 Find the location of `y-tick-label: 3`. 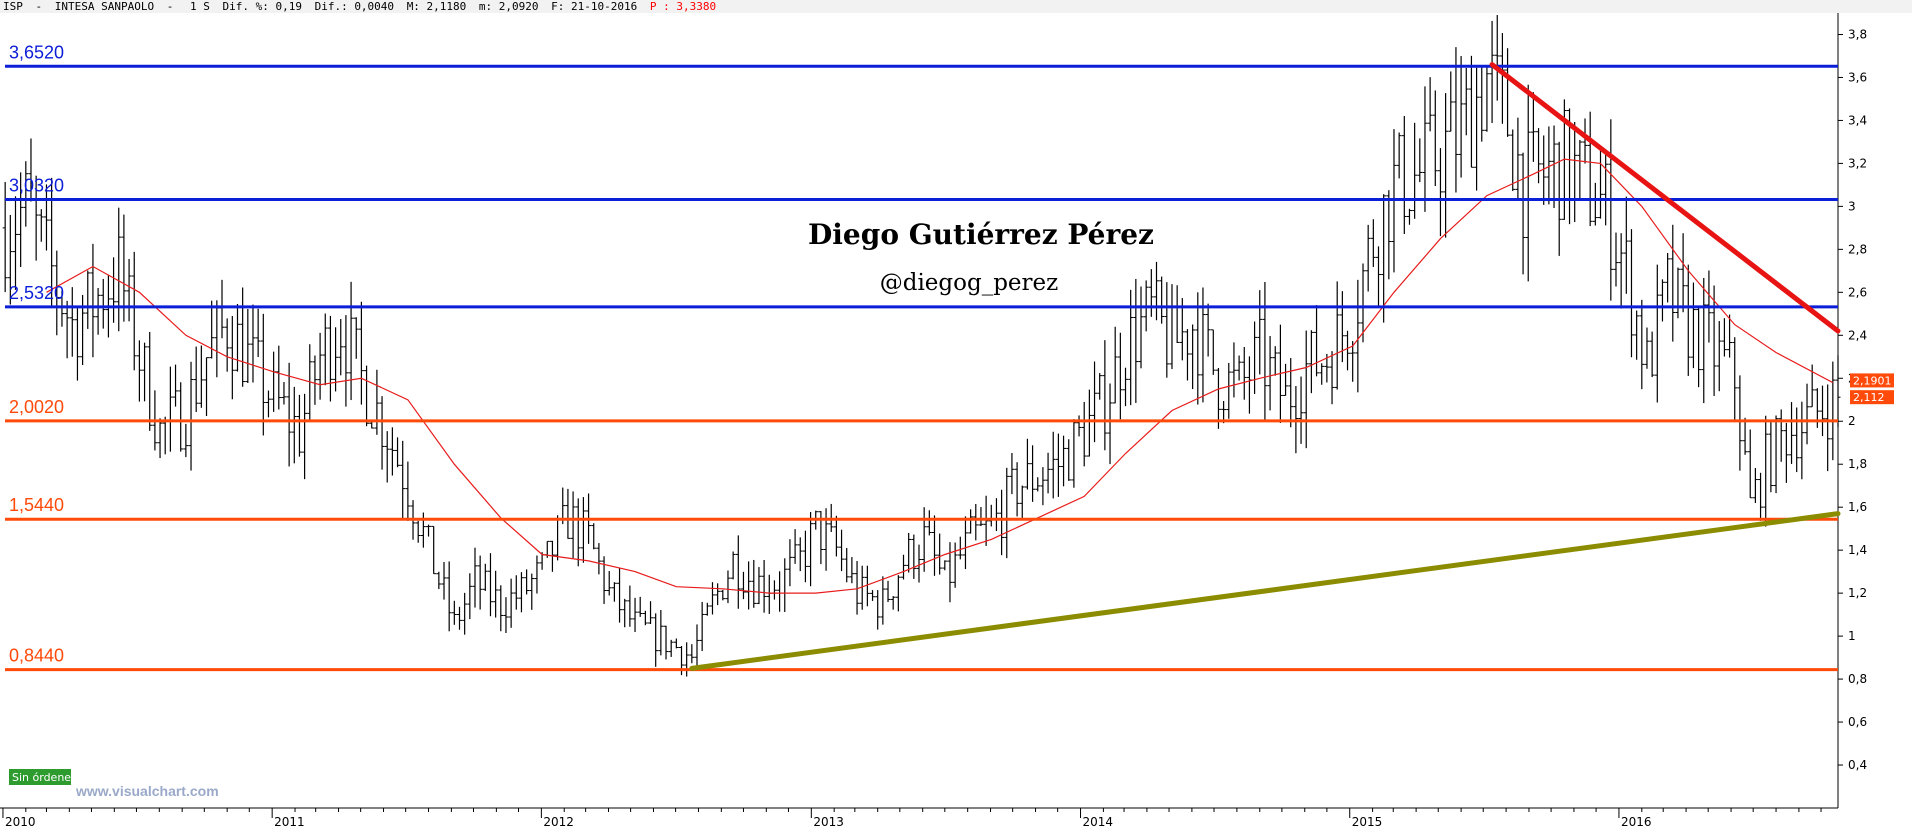

y-tick-label: 3 is located at coordinates (1852, 206).